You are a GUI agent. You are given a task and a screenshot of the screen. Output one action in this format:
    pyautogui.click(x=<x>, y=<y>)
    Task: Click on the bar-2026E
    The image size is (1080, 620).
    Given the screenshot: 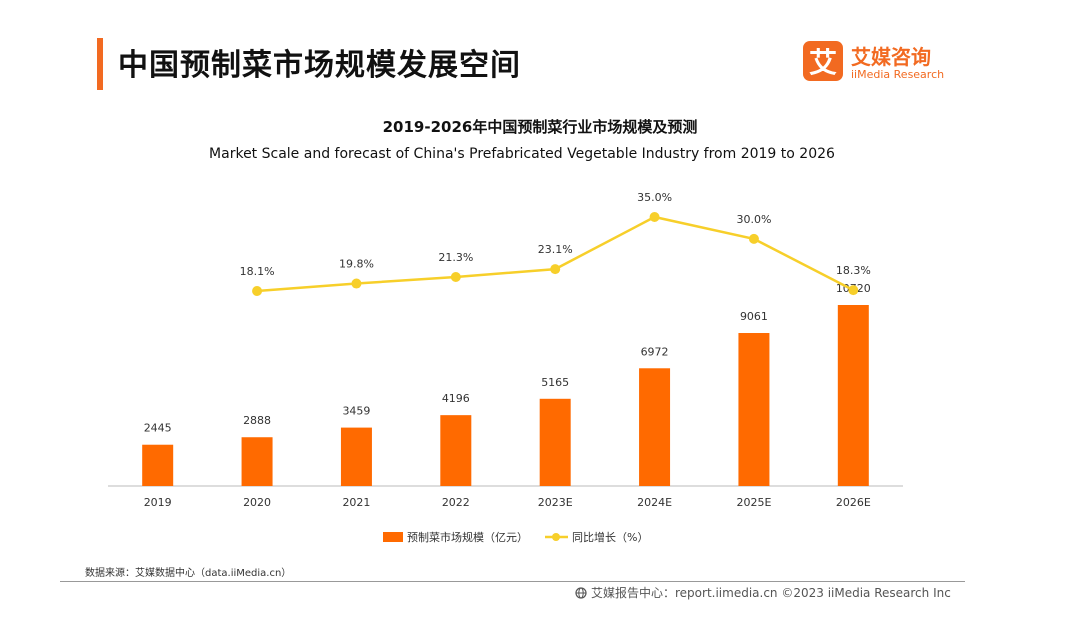 What is the action you would take?
    pyautogui.click(x=853, y=395)
    